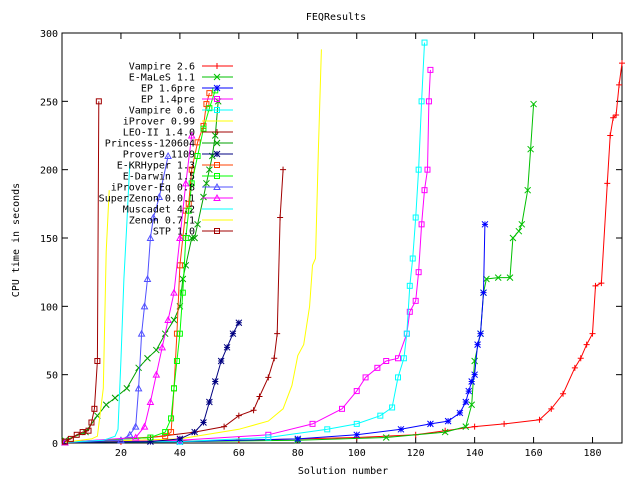  I want to click on legend-label: iProver-Eq 0.8, so click(153, 188).